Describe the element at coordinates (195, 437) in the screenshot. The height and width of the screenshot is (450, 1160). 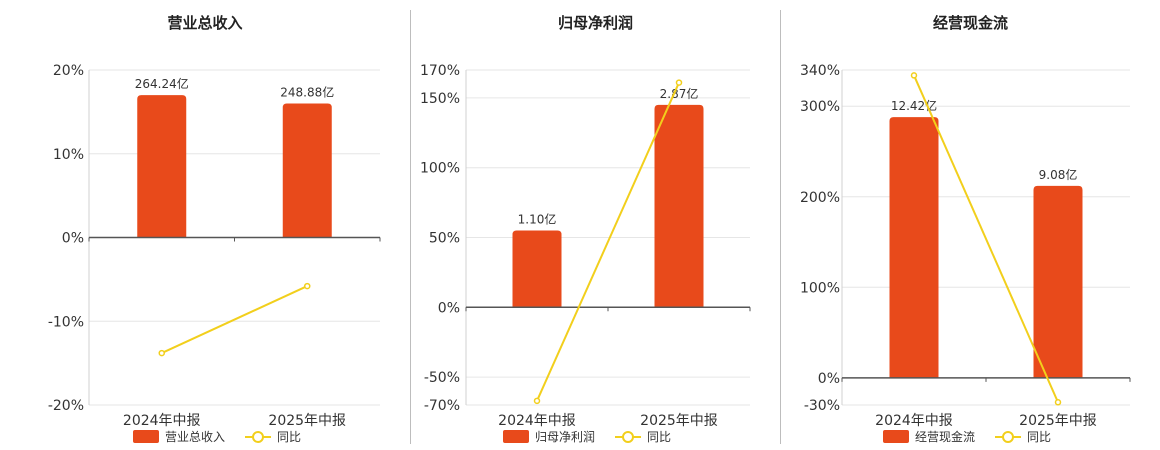
I see `legend-bar-label: 营业总收入` at that location.